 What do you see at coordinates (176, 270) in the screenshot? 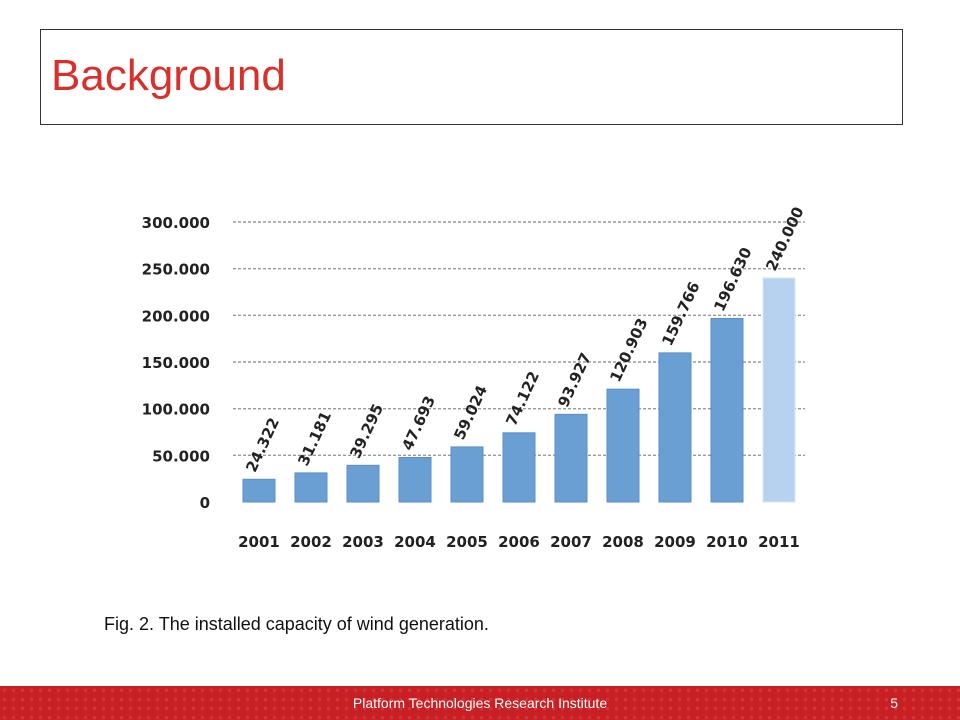
I see `y-tick-label: 250.000` at bounding box center [176, 270].